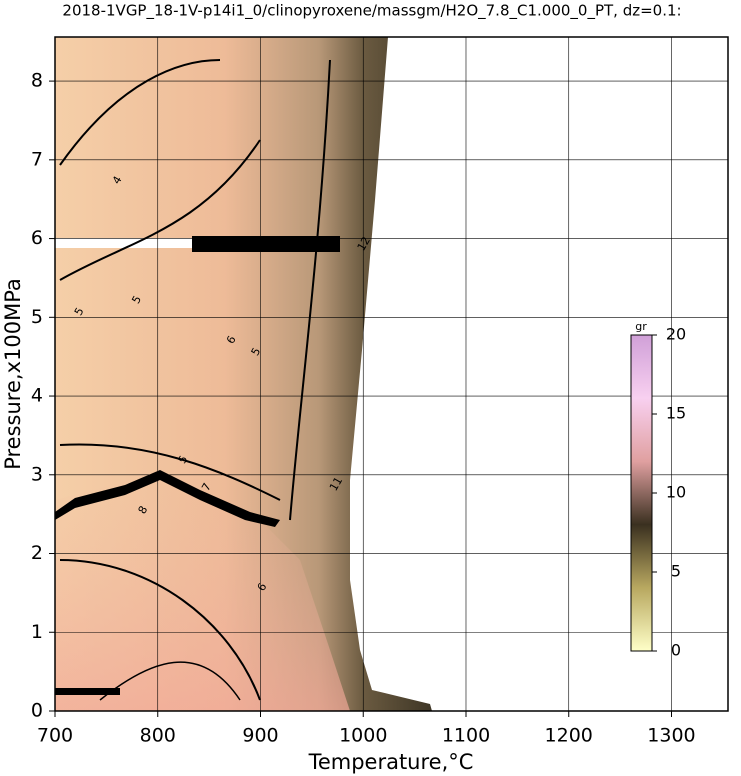 Image resolution: width=741 pixels, height=776 pixels. Describe the element at coordinates (13, 374) in the screenshot. I see `y-axis-label: Pressure,x100MPa` at that location.